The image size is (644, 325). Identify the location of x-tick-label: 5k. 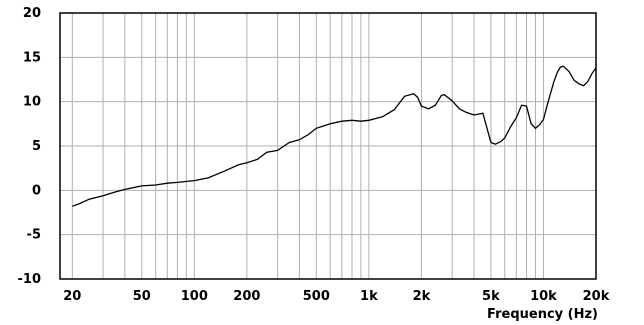
(491, 296).